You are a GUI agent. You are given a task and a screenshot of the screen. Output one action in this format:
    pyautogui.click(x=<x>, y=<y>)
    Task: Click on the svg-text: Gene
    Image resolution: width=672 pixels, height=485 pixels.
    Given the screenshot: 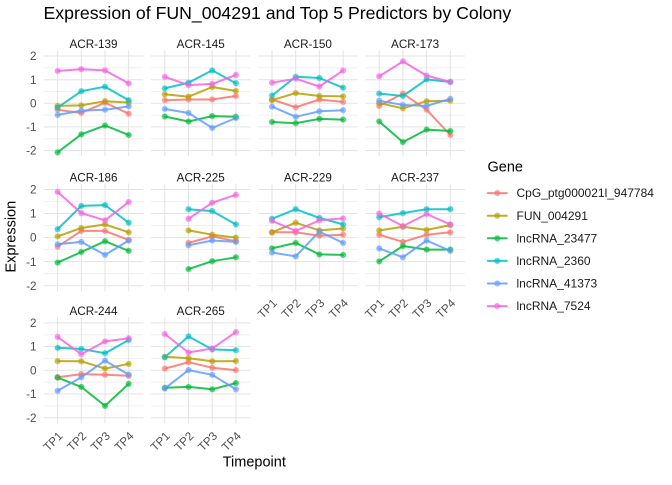 What is the action you would take?
    pyautogui.click(x=505, y=168)
    